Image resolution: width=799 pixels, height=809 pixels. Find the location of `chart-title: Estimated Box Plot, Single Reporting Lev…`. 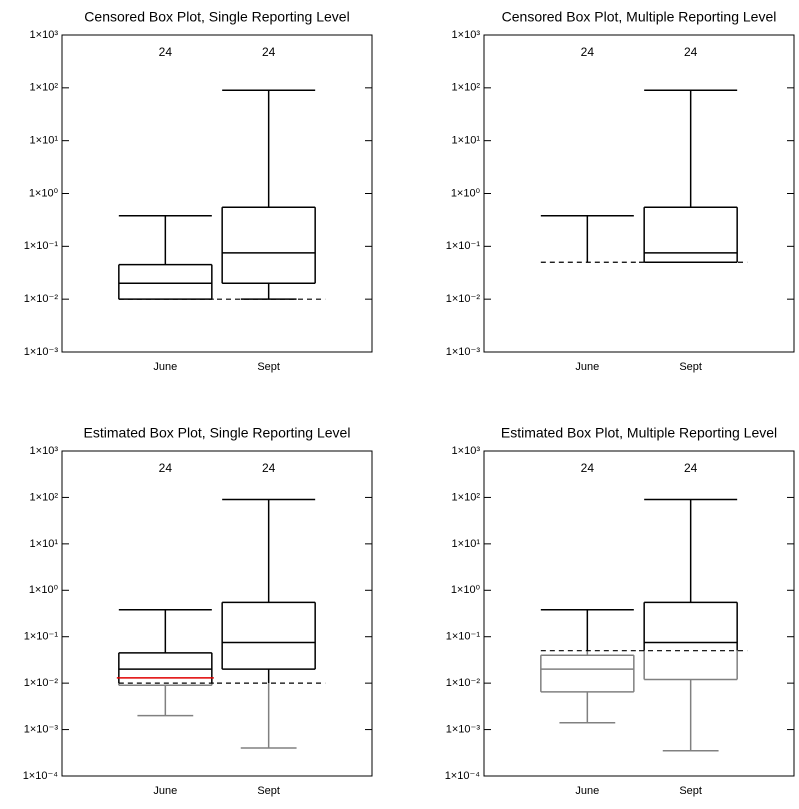

chart-title: Estimated Box Plot, Single Reporting Lev… is located at coordinates (217, 433).